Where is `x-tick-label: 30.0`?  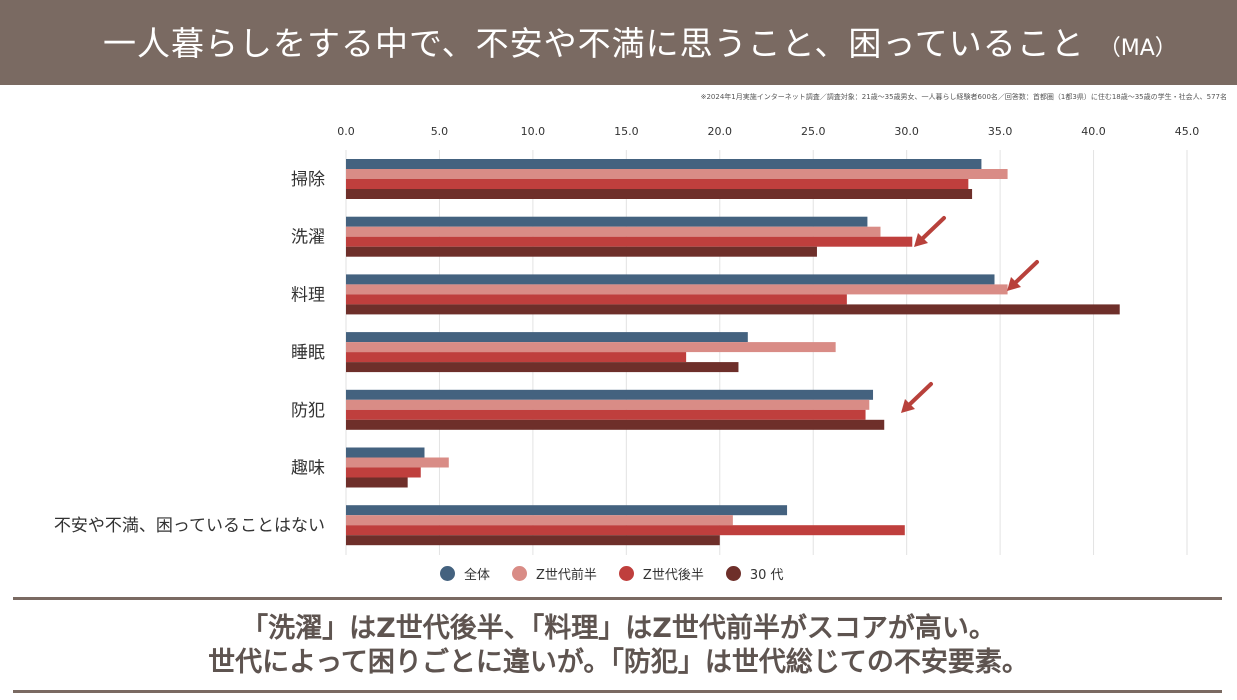
x-tick-label: 30.0 is located at coordinates (906, 131).